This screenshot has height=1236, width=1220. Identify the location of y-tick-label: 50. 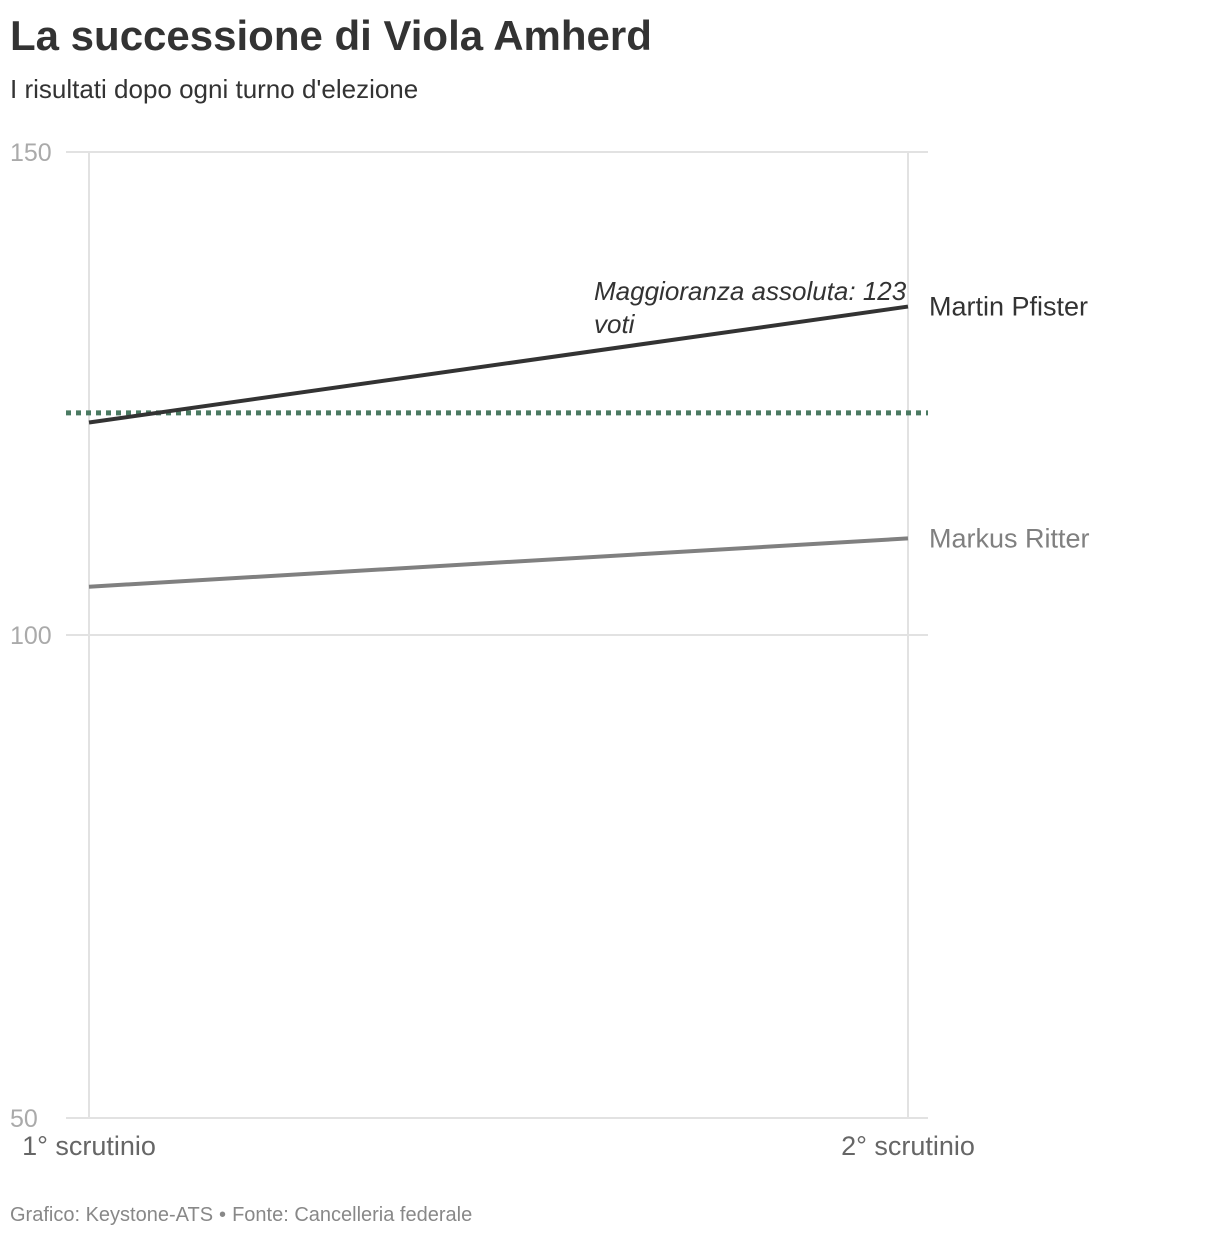
(24, 1119).